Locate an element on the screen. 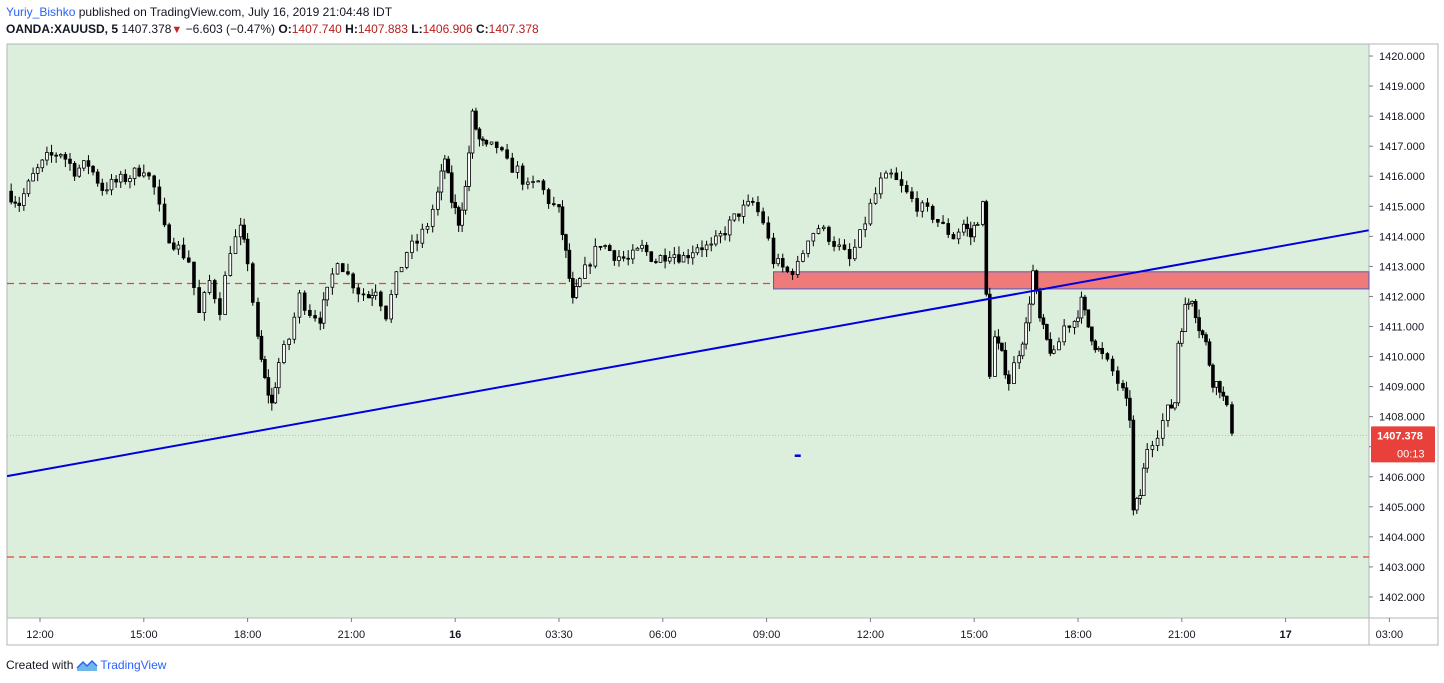 The width and height of the screenshot is (1444, 683). author-link: Yuriy_Bishko is located at coordinates (41, 12).